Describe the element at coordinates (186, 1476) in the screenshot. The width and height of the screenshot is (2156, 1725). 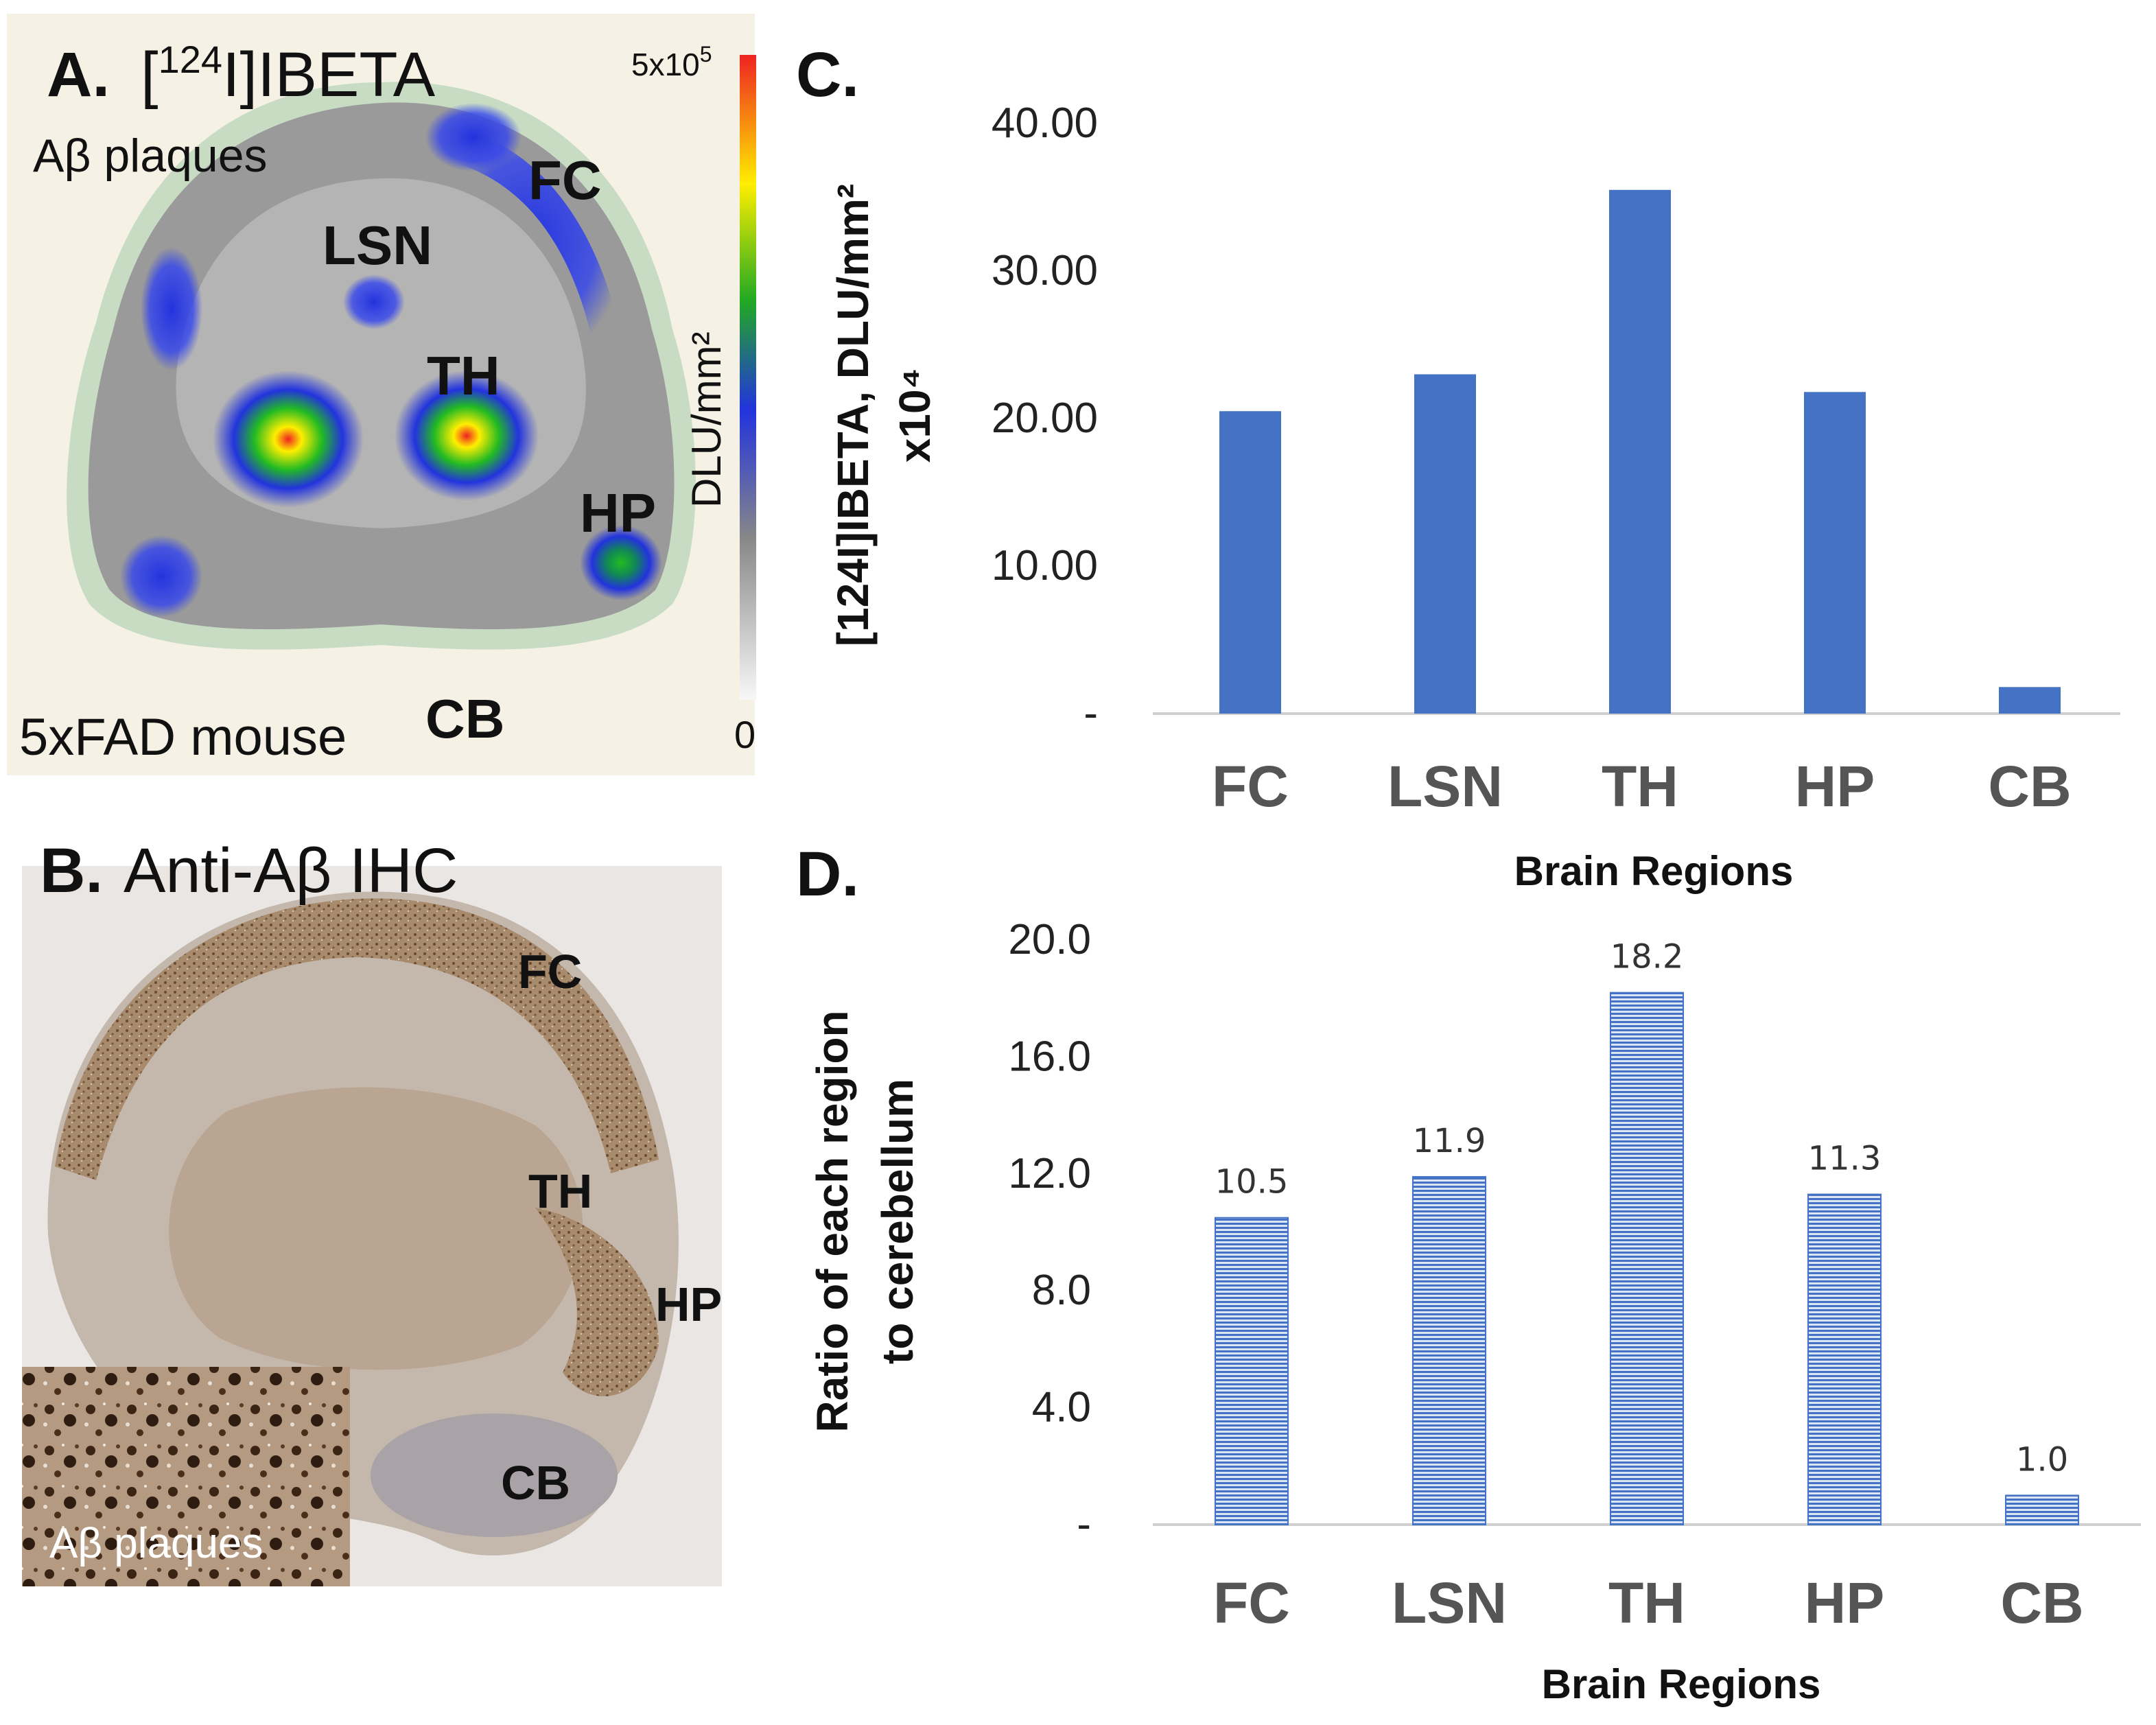
I see `ihc-inset` at that location.